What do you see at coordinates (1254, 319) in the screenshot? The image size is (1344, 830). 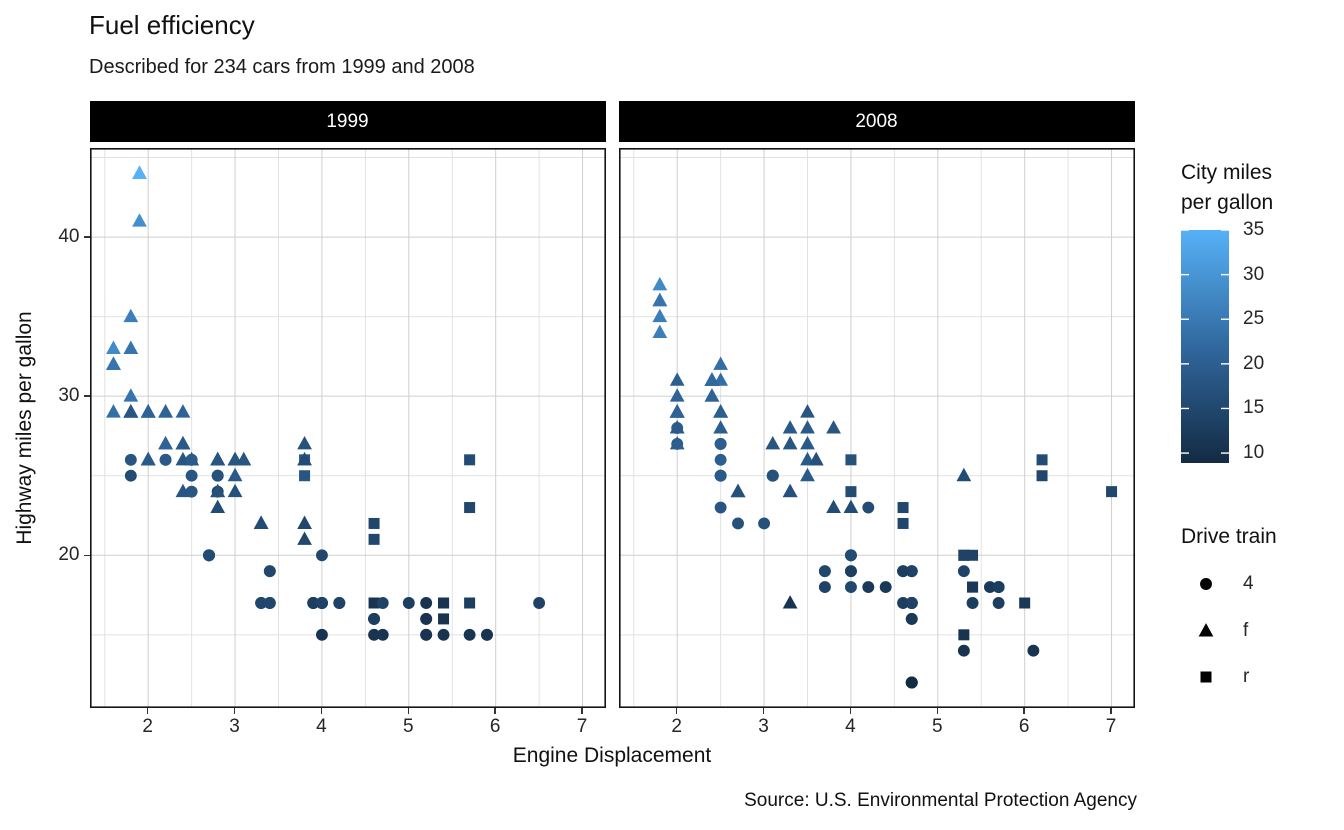 I see `colorbar-tick-label: 25` at bounding box center [1254, 319].